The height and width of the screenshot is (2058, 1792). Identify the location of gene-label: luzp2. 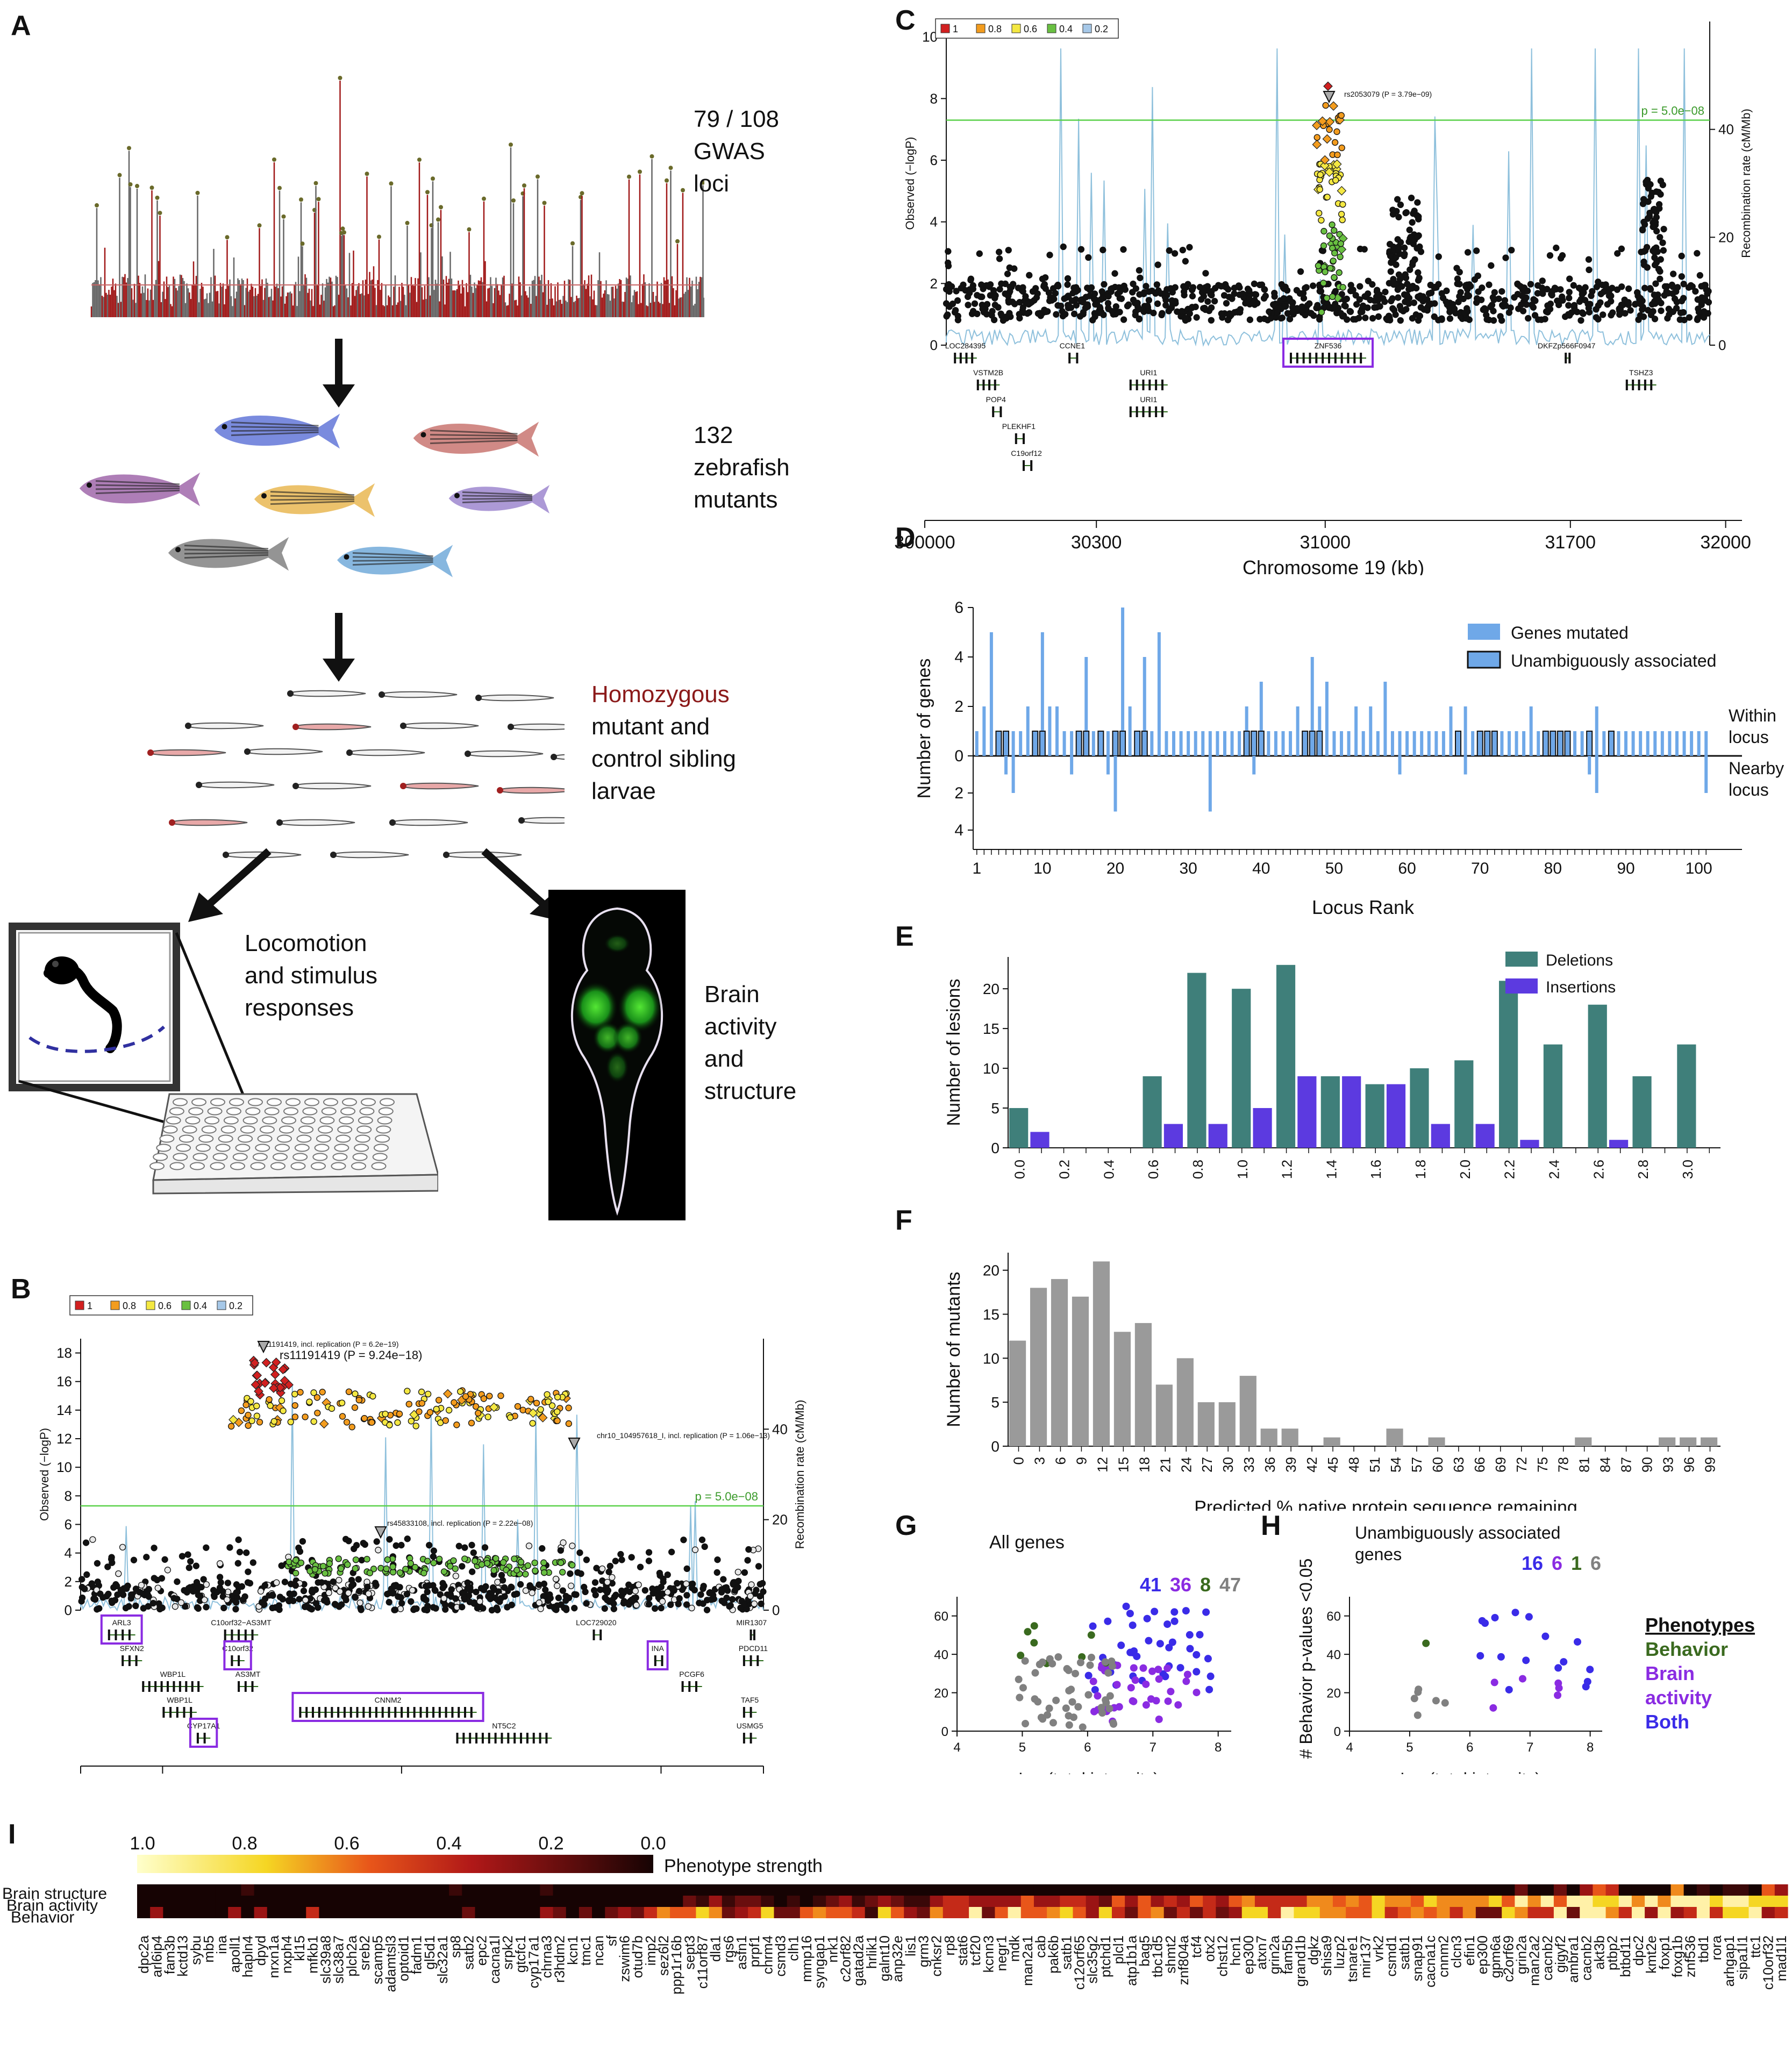
(1339, 1952).